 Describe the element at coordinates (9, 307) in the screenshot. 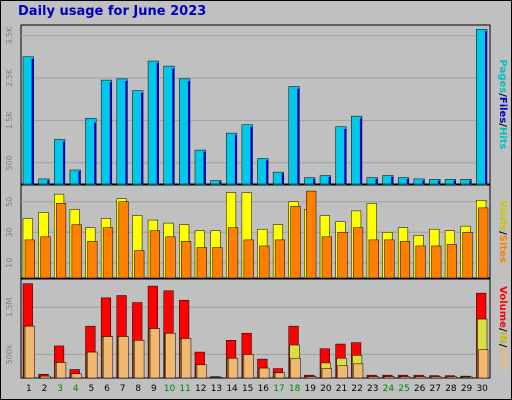

I see `y-tick-label: 1.5M` at that location.